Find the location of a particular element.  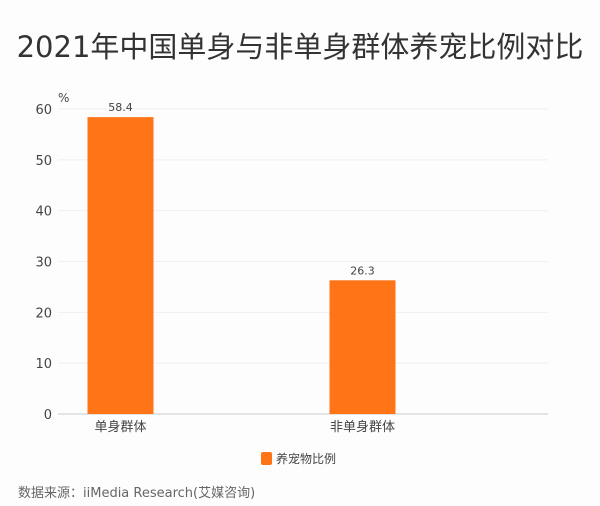

legend-swatch is located at coordinates (266, 458).